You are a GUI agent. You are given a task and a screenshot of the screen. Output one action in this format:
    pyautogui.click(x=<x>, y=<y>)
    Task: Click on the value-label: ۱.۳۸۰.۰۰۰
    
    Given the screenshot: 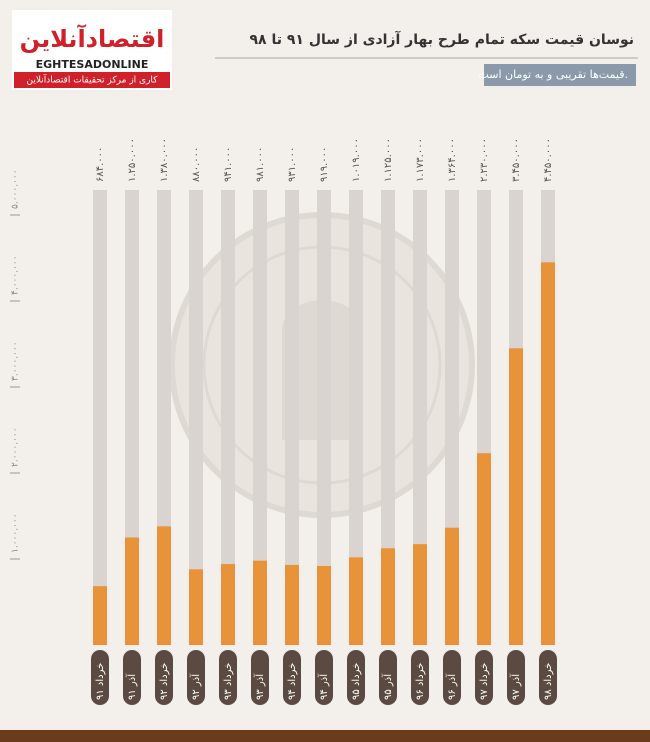 What is the action you would take?
    pyautogui.click(x=164, y=160)
    